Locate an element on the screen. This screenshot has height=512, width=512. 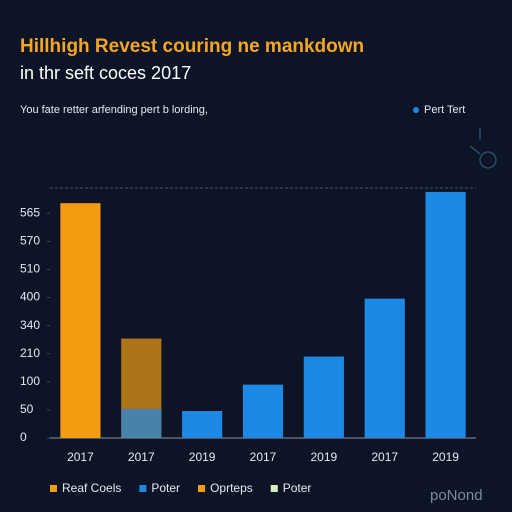
y-tick-label: 340 is located at coordinates (30, 325).